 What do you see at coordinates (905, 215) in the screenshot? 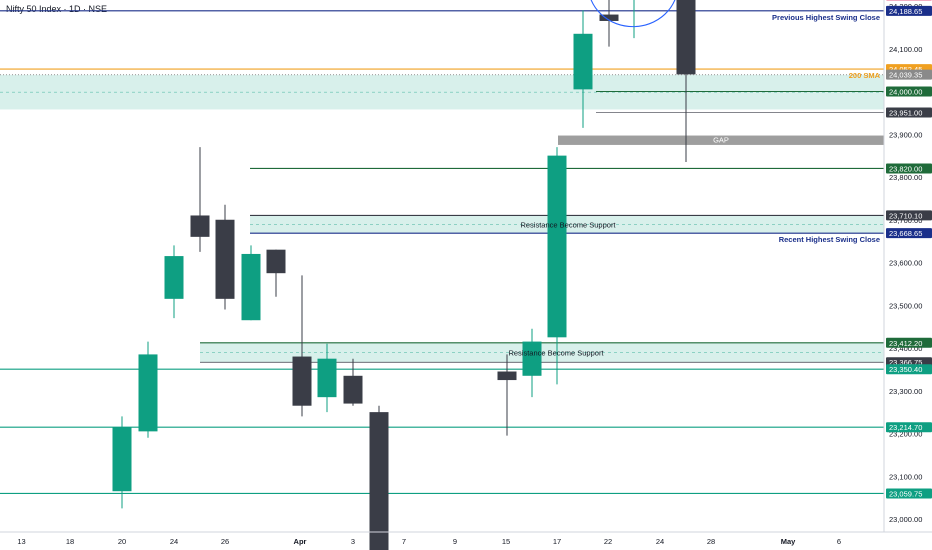
I see `price-badge-text-10: 23,710.10` at bounding box center [905, 215].